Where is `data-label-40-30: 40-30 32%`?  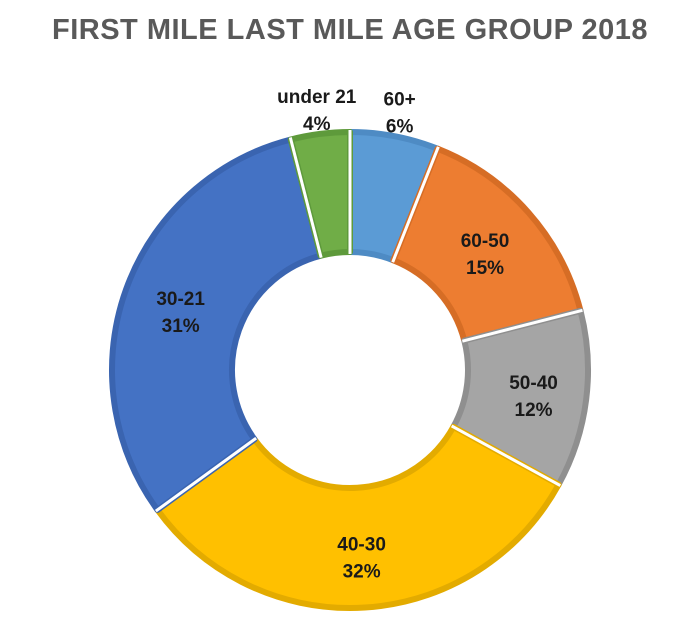 data-label-40-30: 40-30 32% is located at coordinates (361, 559).